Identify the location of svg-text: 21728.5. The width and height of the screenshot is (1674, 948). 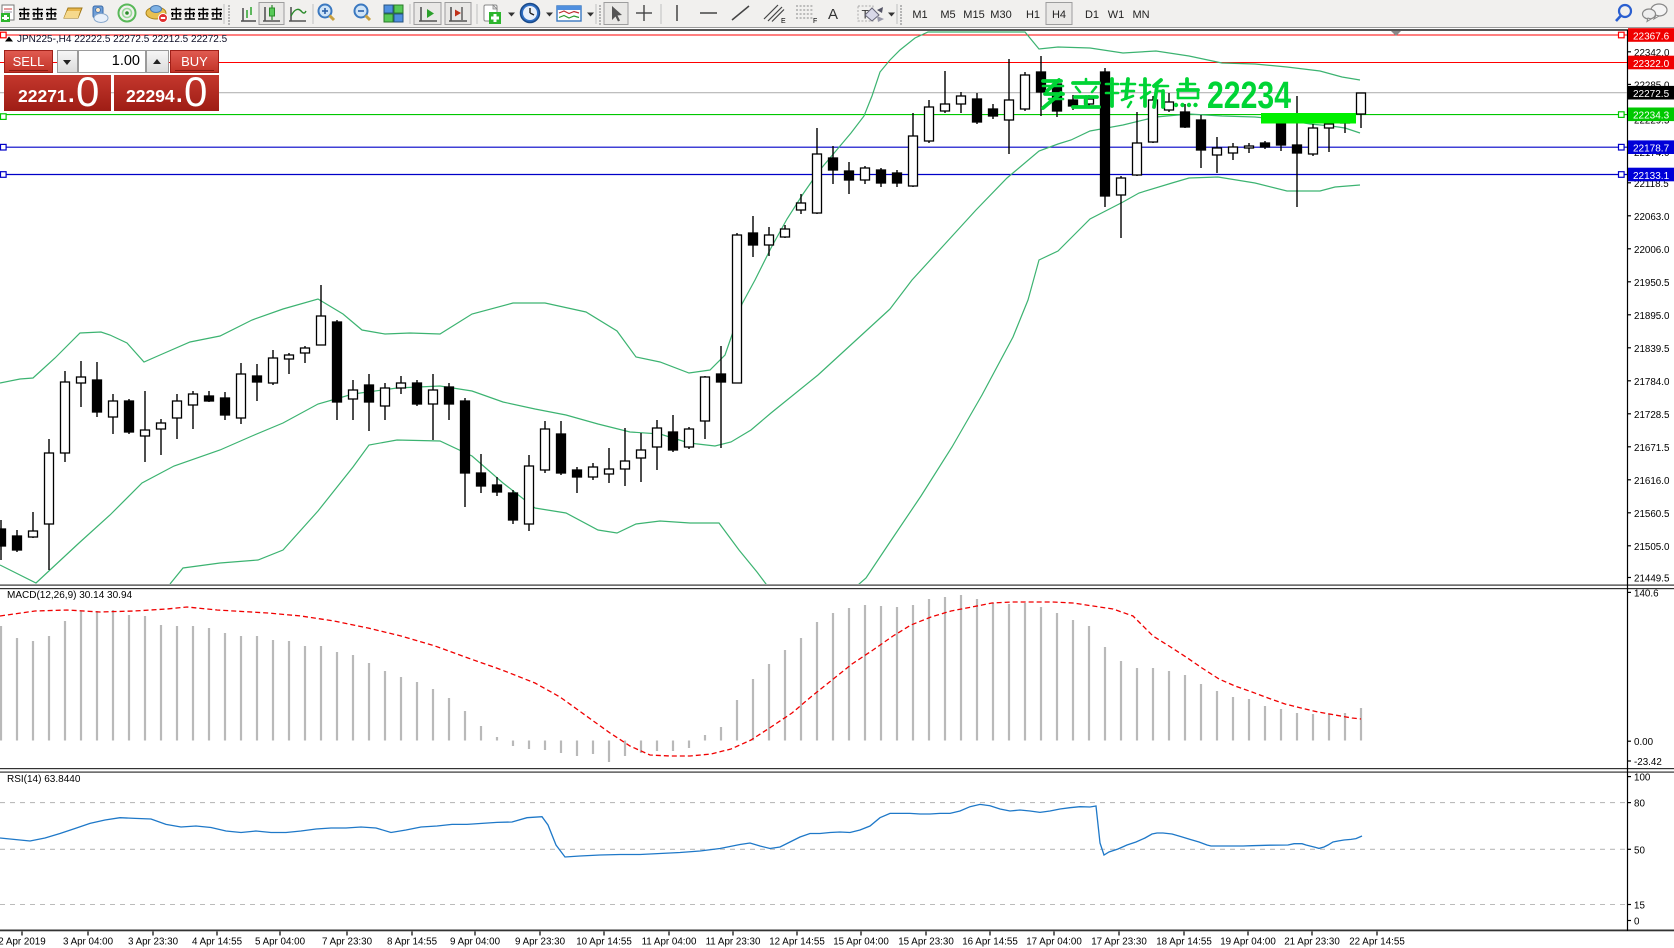
(1652, 415).